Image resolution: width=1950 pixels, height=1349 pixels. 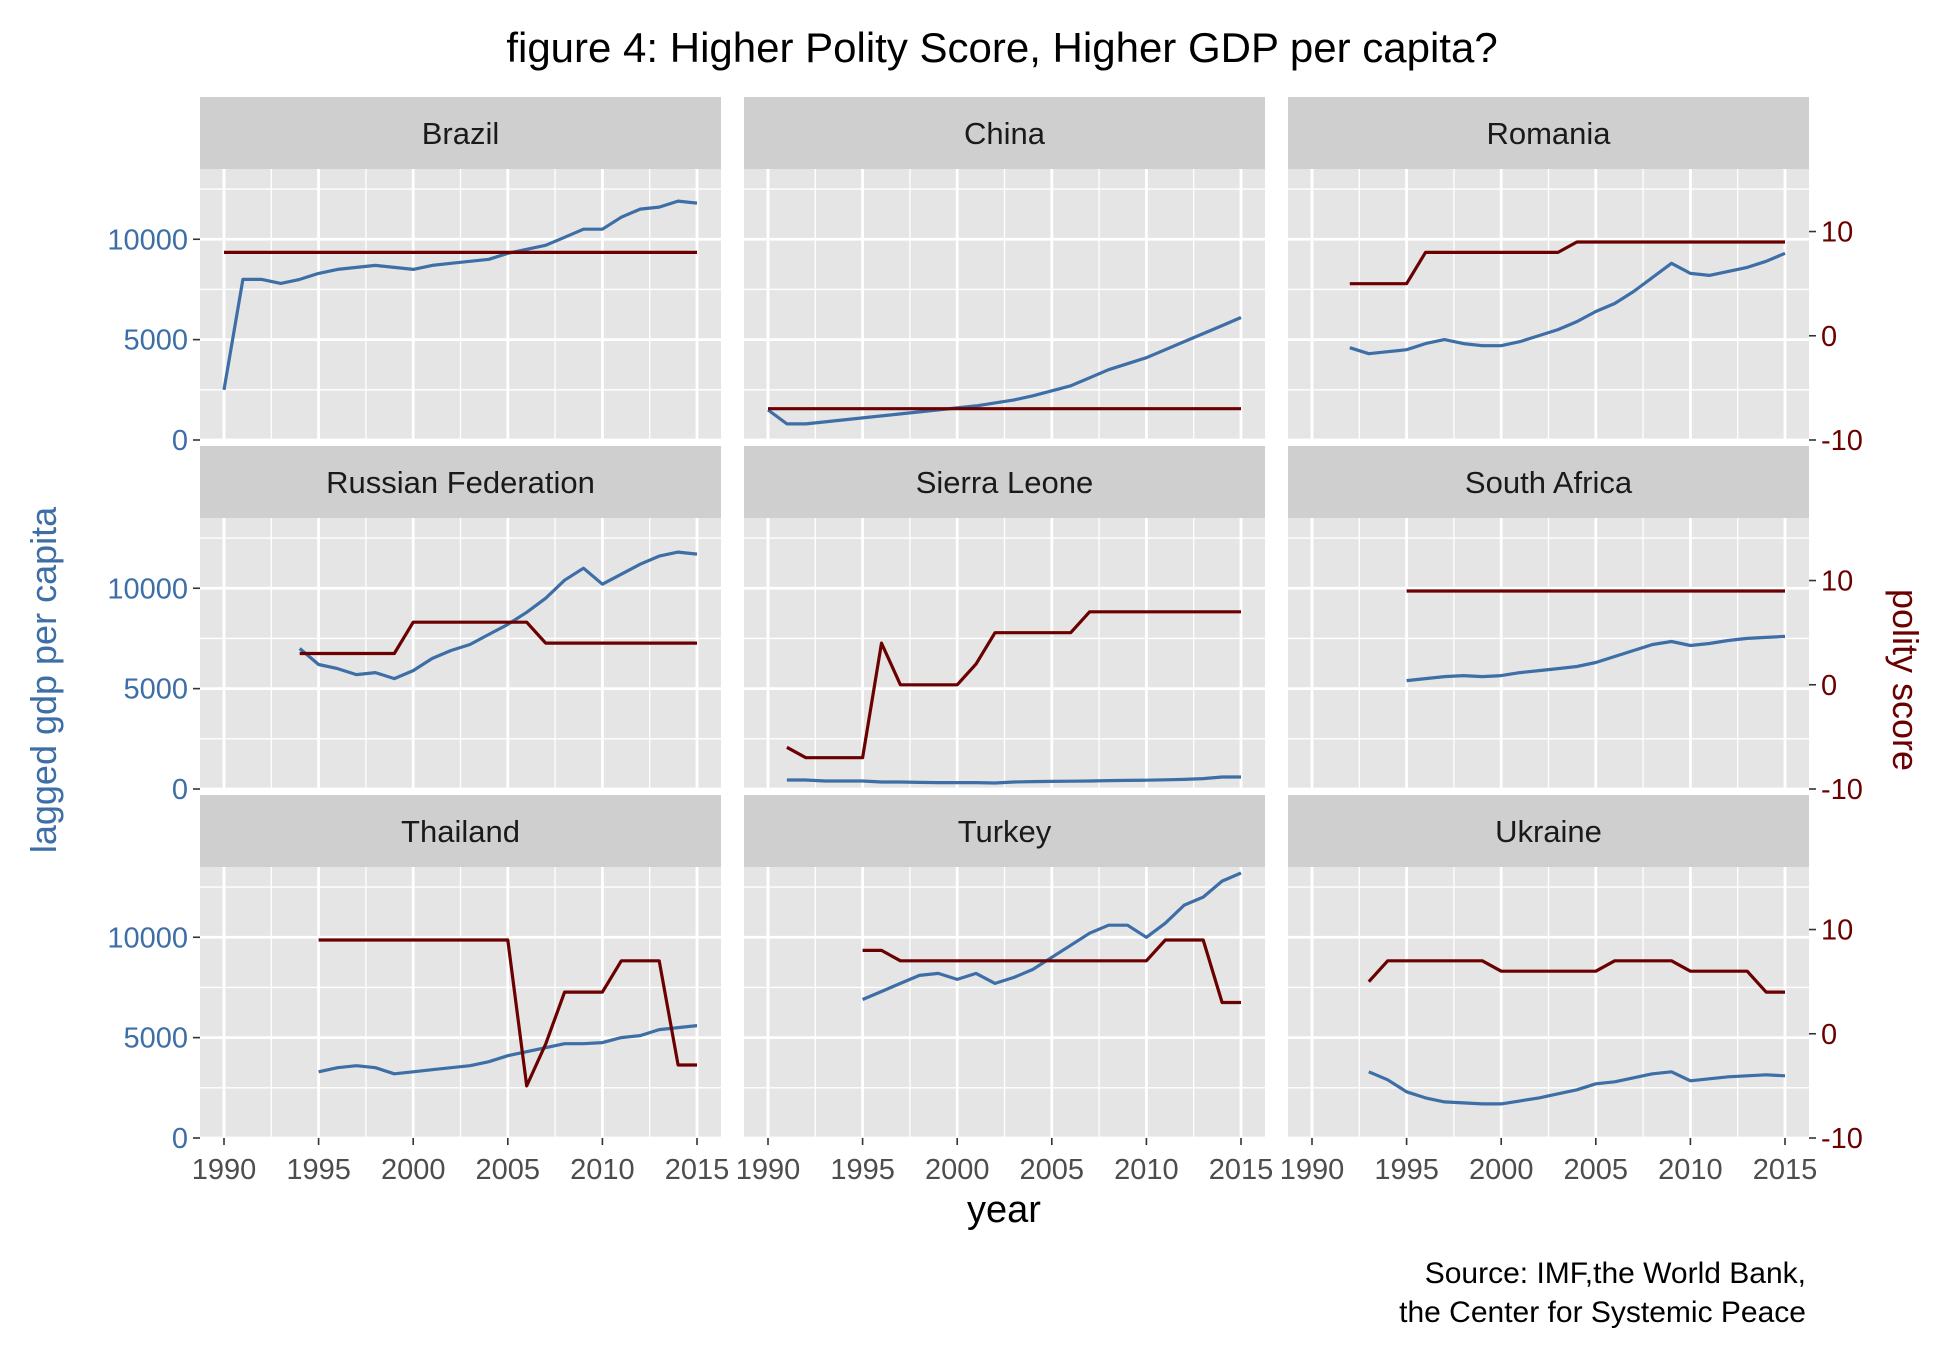 I want to click on panel-turkey: Turkey 1990 1995 2000 2005 2010 2015, so click(x=1005, y=990).